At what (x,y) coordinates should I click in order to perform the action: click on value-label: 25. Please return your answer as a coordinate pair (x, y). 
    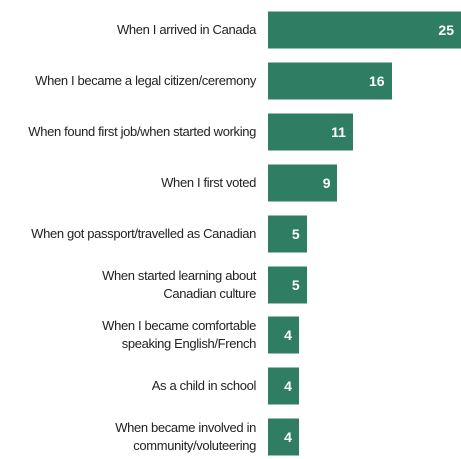
    Looking at the image, I should click on (446, 30).